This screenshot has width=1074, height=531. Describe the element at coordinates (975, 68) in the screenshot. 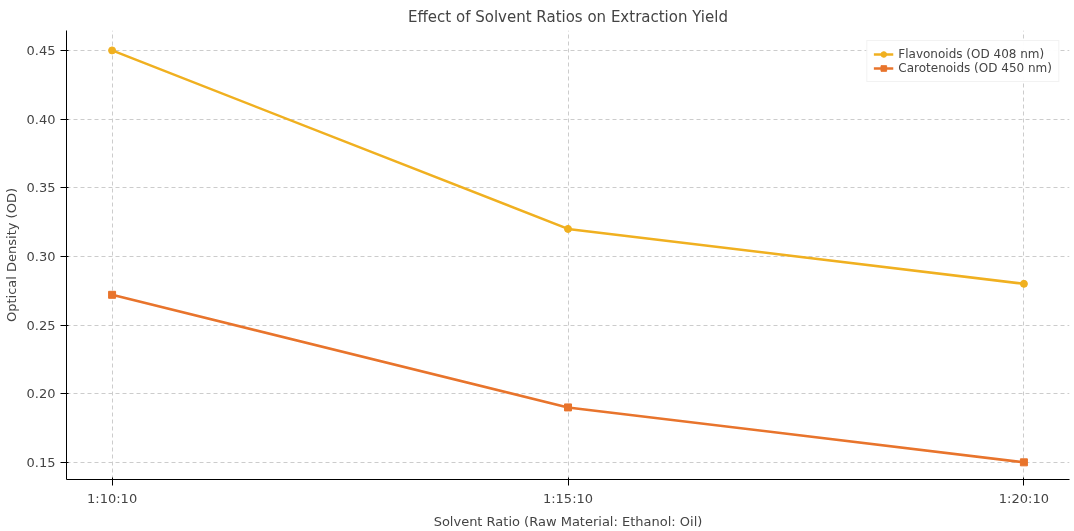

I see `legend-label: Carotenoids (OD 450 nm)` at that location.